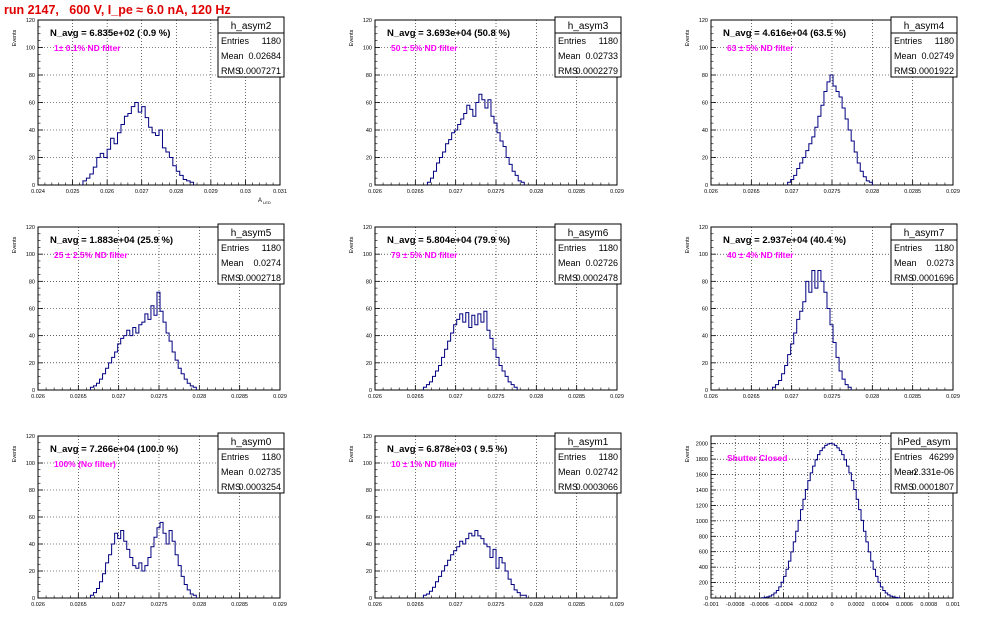  I want to click on stats-value: 0.0002279, so click(596, 71).